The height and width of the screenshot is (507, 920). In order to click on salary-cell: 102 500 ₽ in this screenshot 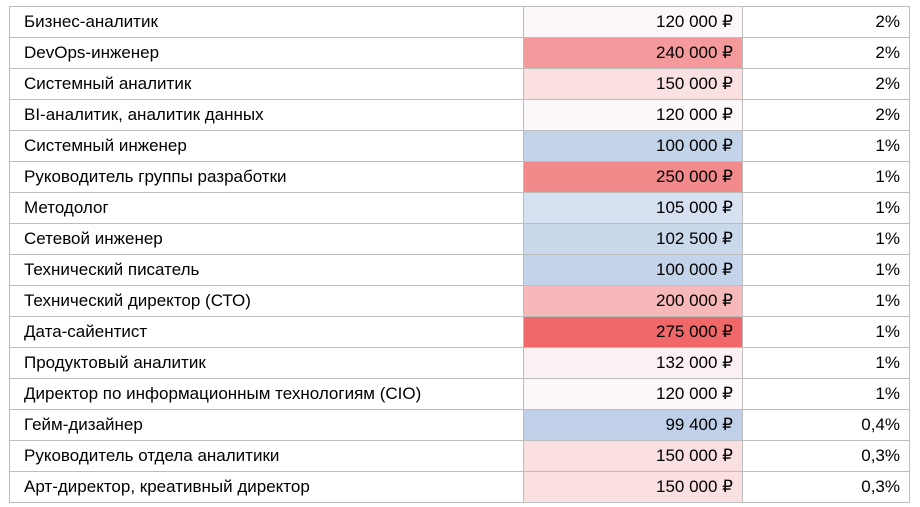, I will do `click(633, 239)`.